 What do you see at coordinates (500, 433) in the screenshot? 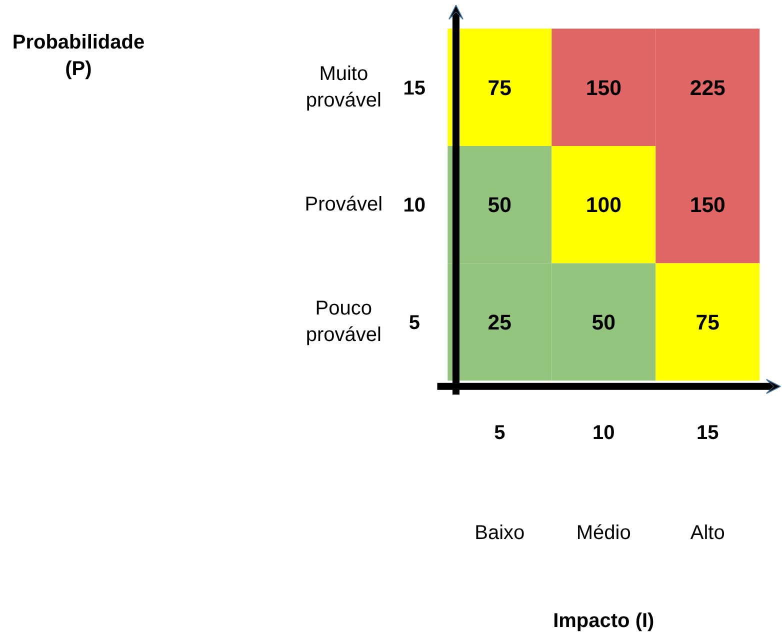
I see `x-tick-label: 5` at bounding box center [500, 433].